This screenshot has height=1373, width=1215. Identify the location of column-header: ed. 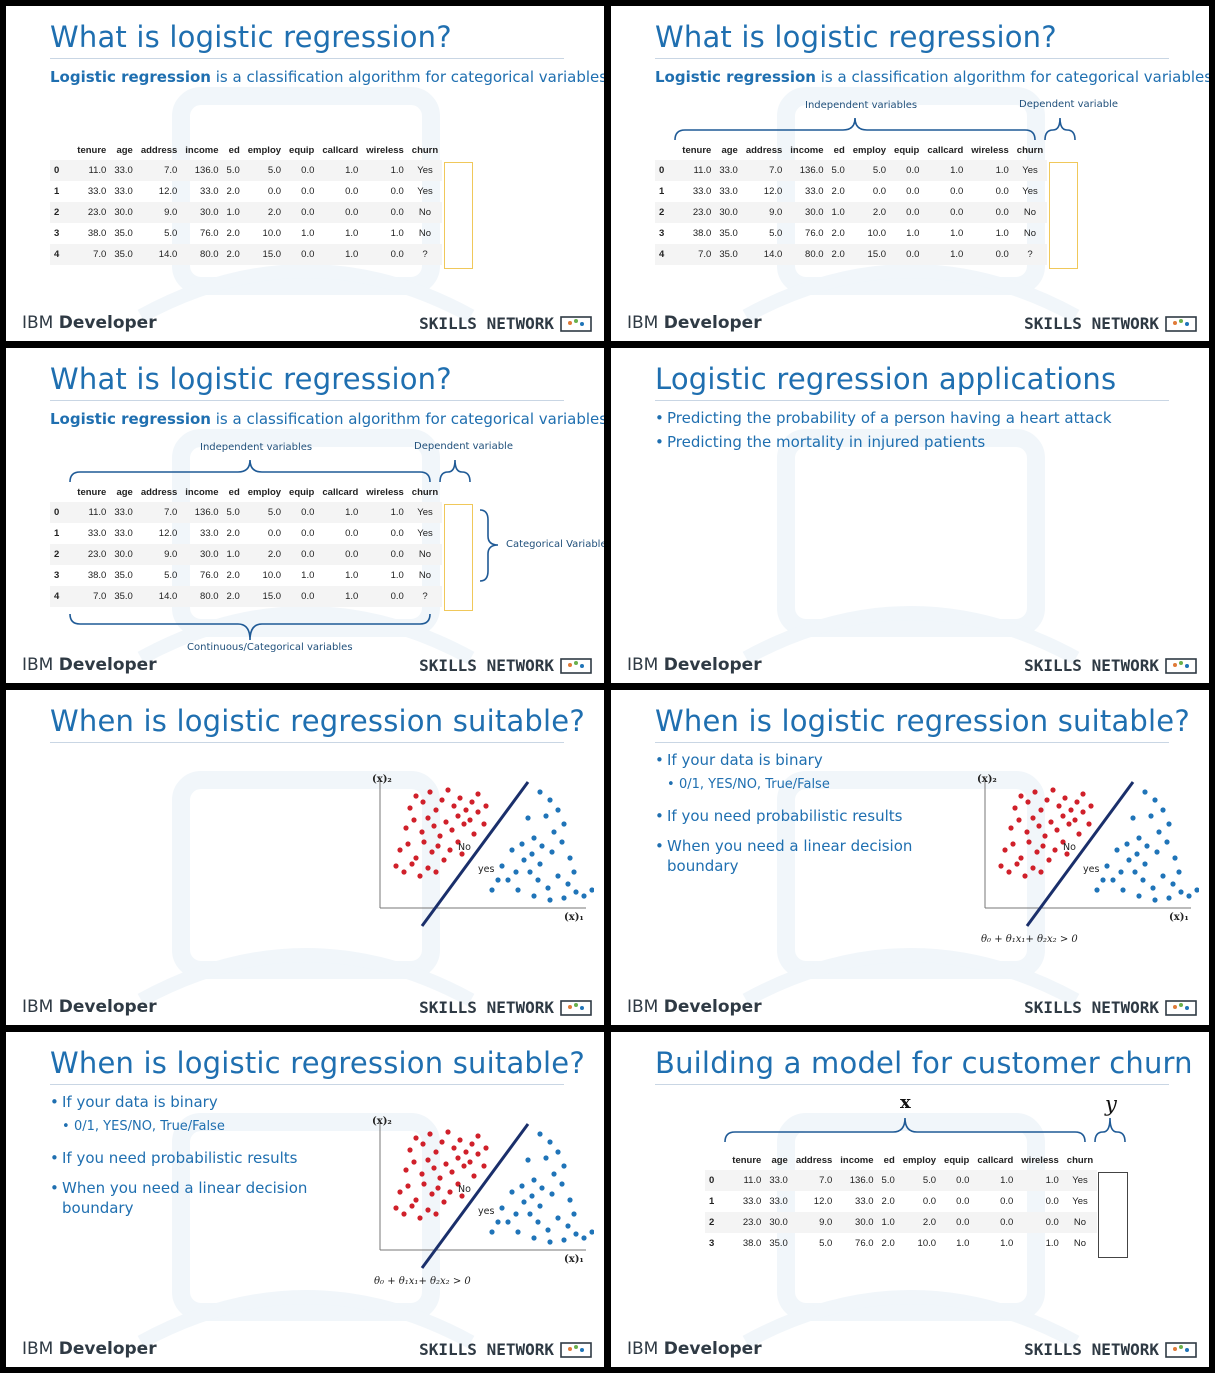
(889, 1160).